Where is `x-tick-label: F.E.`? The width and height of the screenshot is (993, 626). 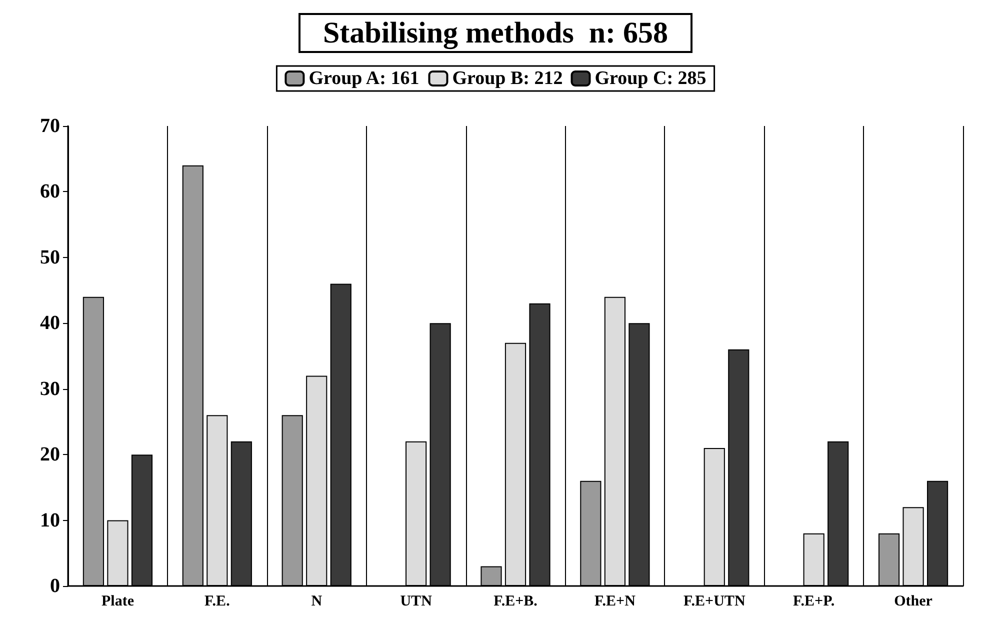
x-tick-label: F.E. is located at coordinates (217, 602).